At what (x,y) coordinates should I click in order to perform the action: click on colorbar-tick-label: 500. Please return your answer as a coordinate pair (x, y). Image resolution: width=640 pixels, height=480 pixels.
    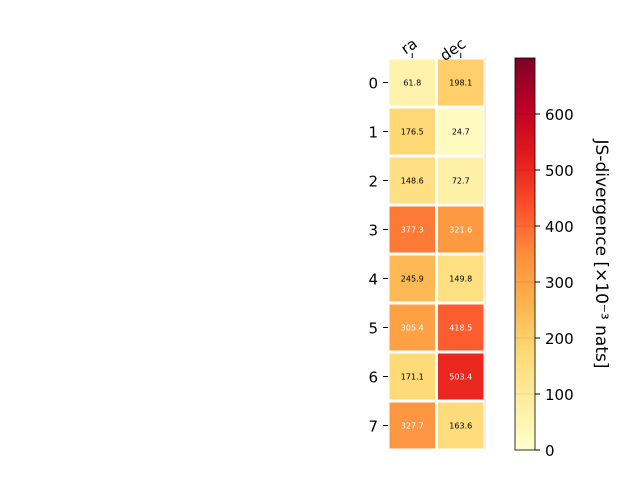
    Looking at the image, I should click on (559, 171).